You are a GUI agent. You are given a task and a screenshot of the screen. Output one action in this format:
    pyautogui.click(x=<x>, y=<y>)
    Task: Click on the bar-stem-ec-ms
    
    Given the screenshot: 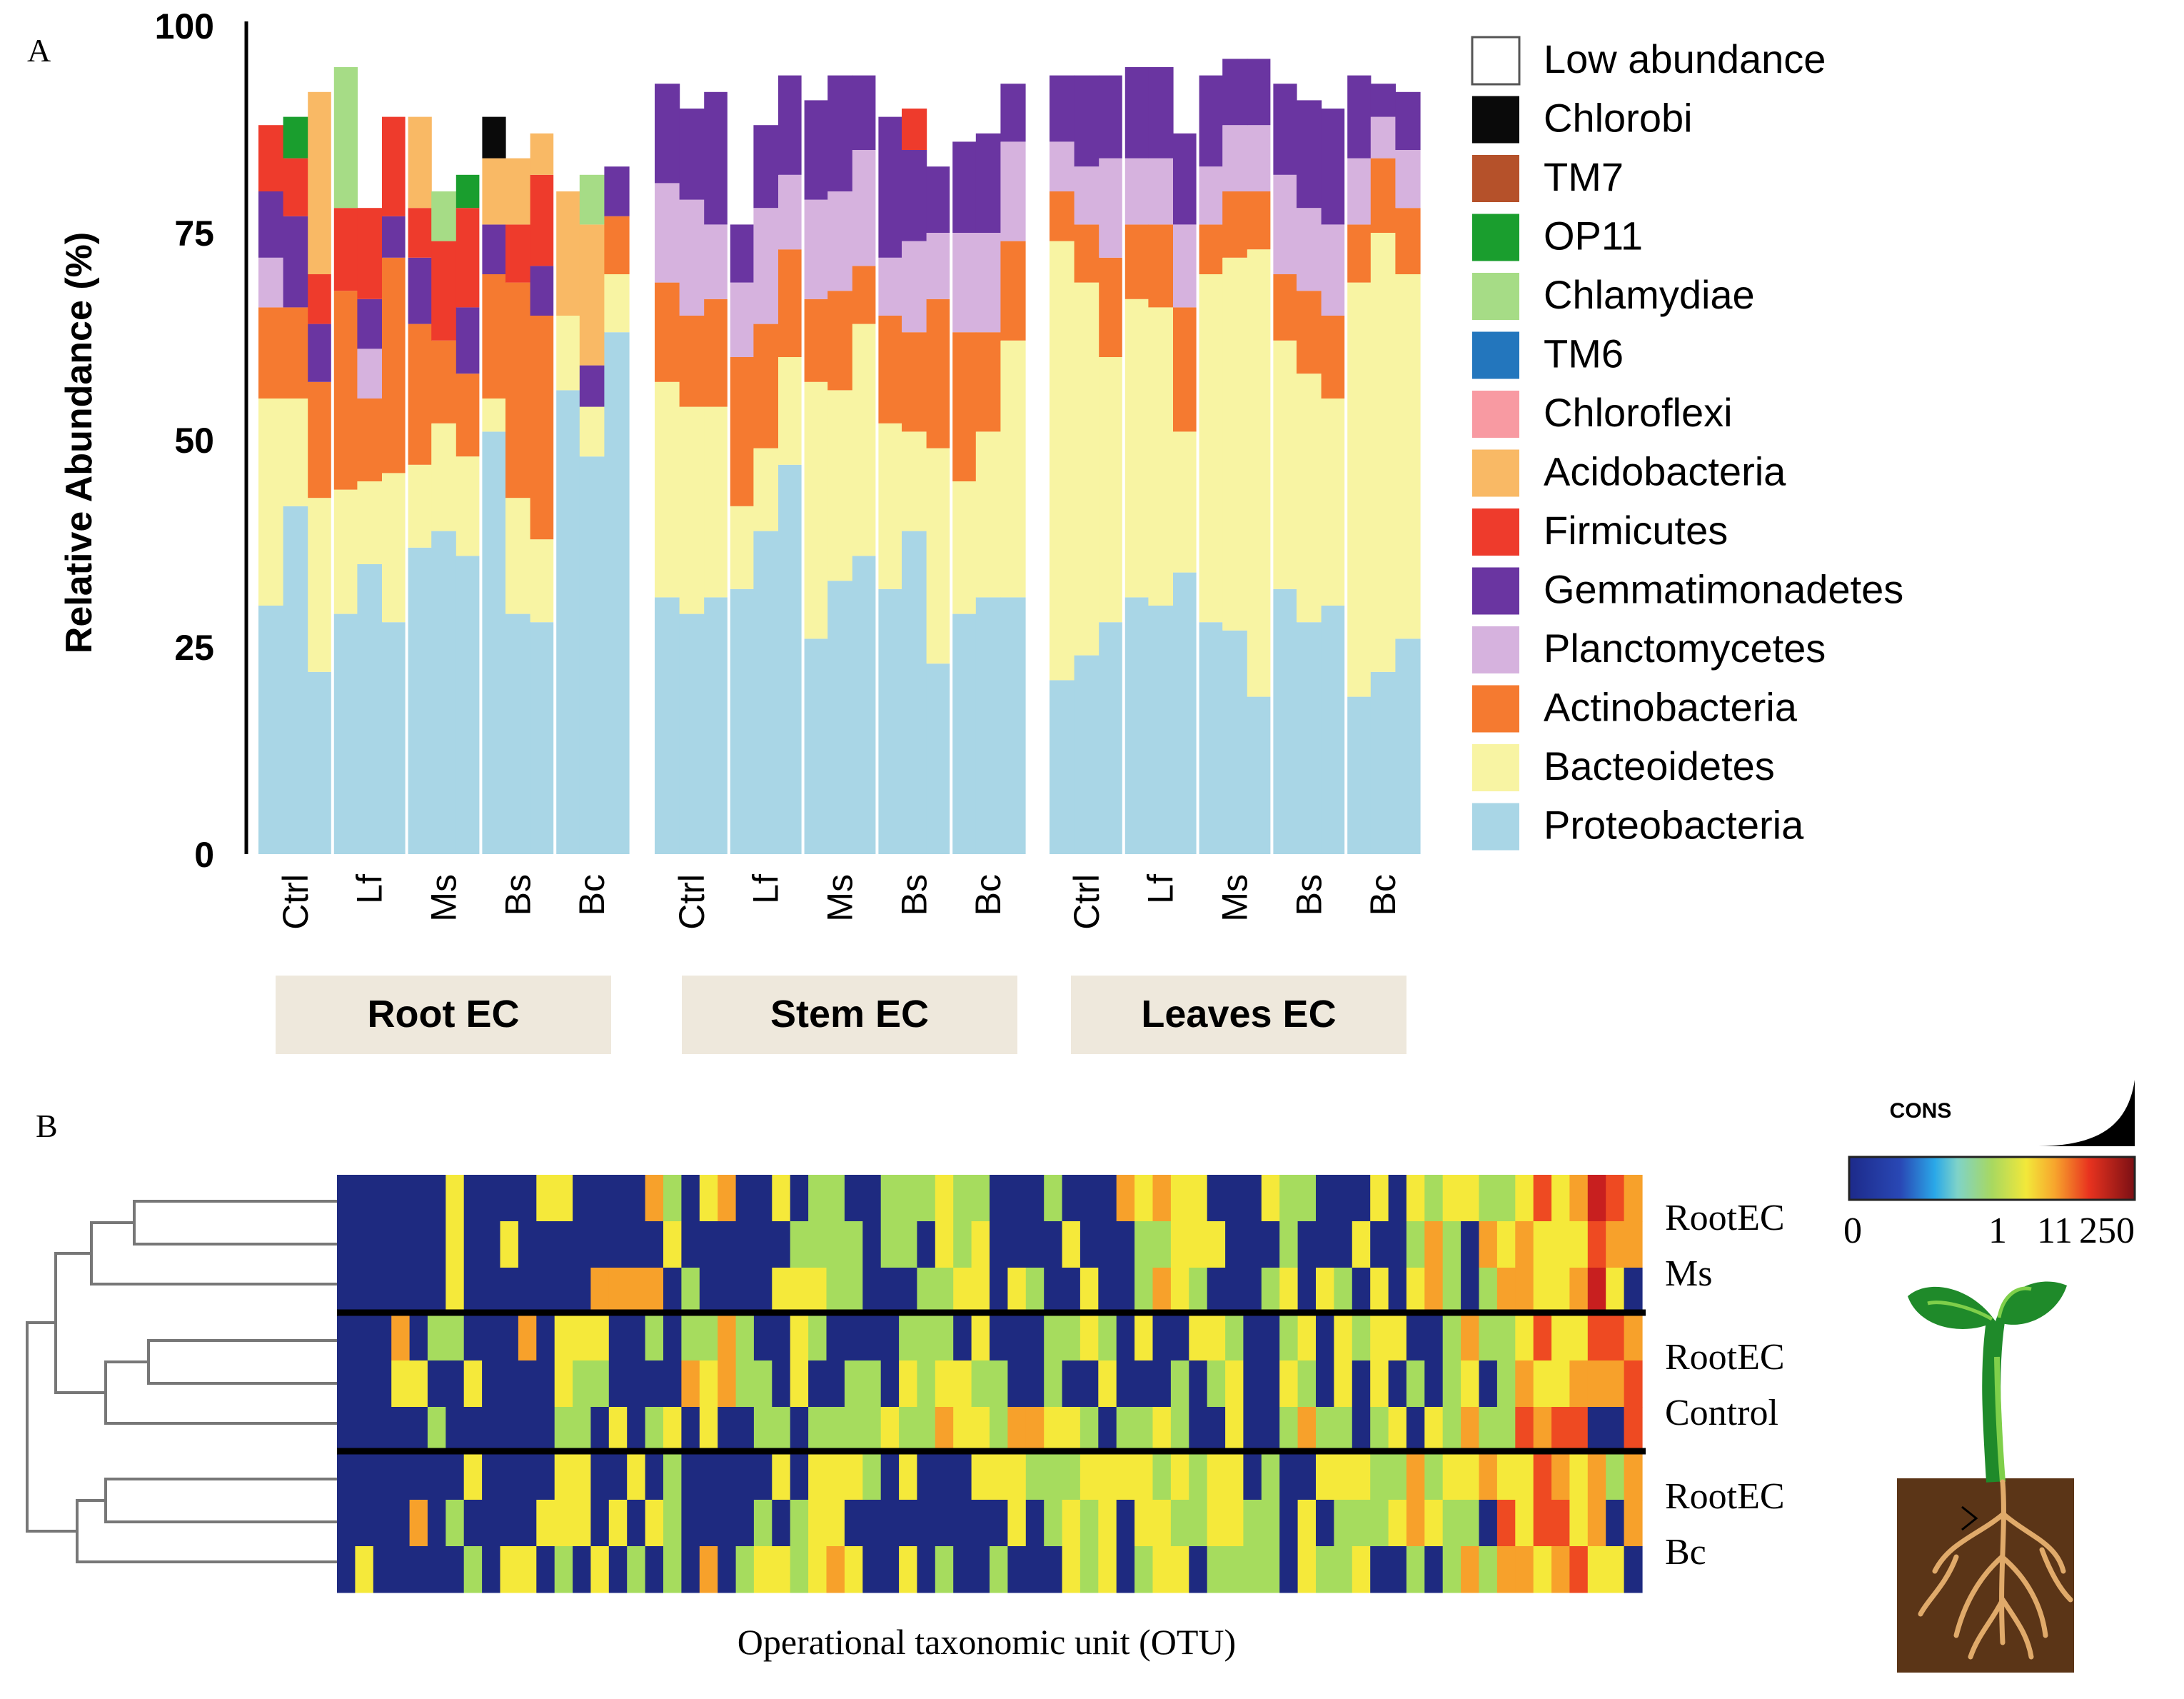 What is the action you would take?
    pyautogui.click(x=840, y=465)
    